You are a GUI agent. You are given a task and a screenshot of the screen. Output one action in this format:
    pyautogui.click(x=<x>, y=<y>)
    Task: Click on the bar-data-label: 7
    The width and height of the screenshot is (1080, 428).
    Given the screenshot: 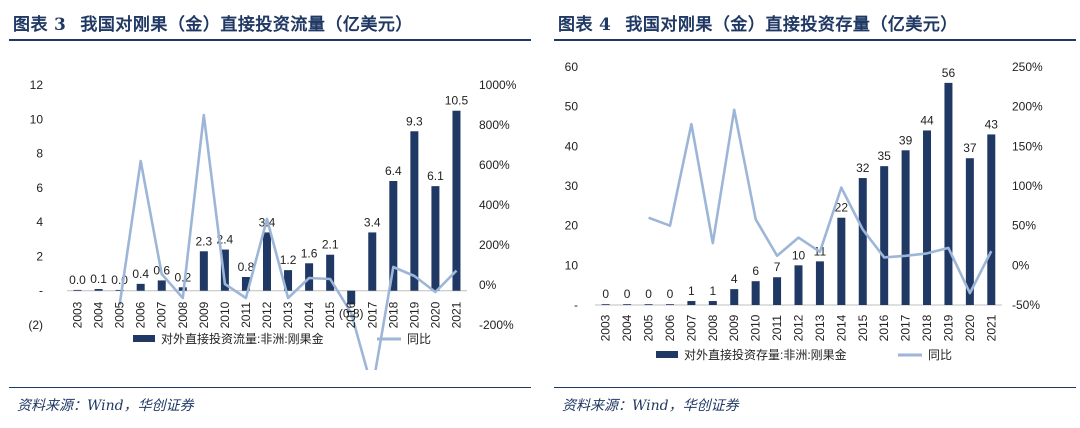 What is the action you would take?
    pyautogui.click(x=777, y=267)
    